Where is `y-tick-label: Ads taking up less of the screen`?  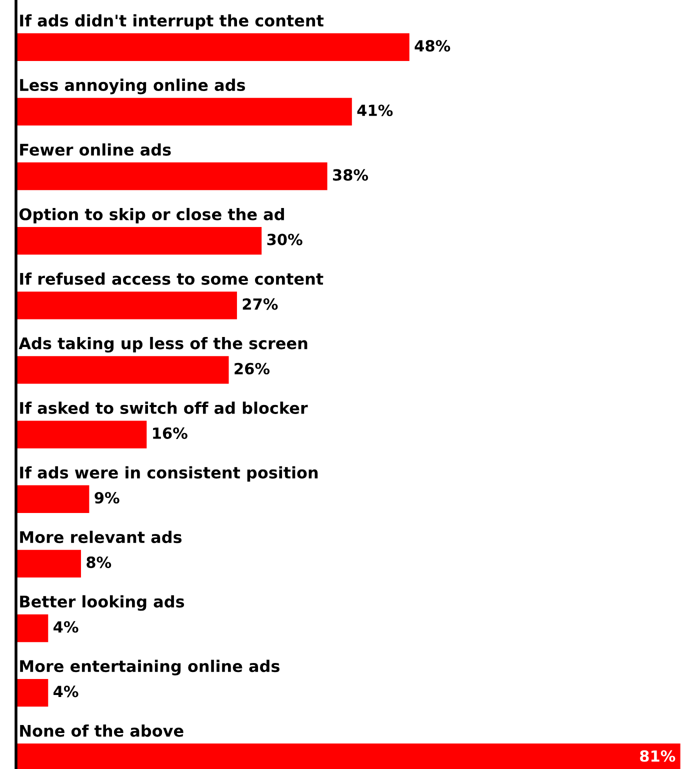 y-tick-label: Ads taking up less of the screen is located at coordinates (163, 344).